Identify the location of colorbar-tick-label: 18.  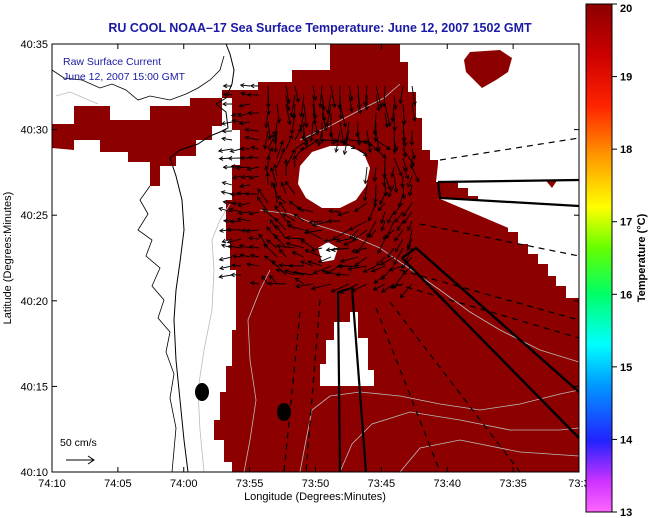
(626, 150).